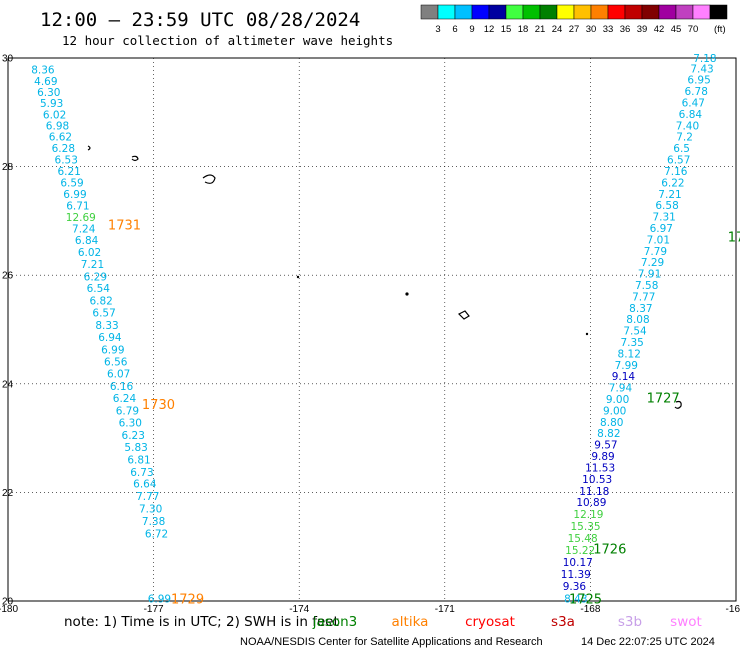 The width and height of the screenshot is (740, 650). What do you see at coordinates (643, 297) in the screenshot?
I see `wave-height-label: 7.77` at bounding box center [643, 297].